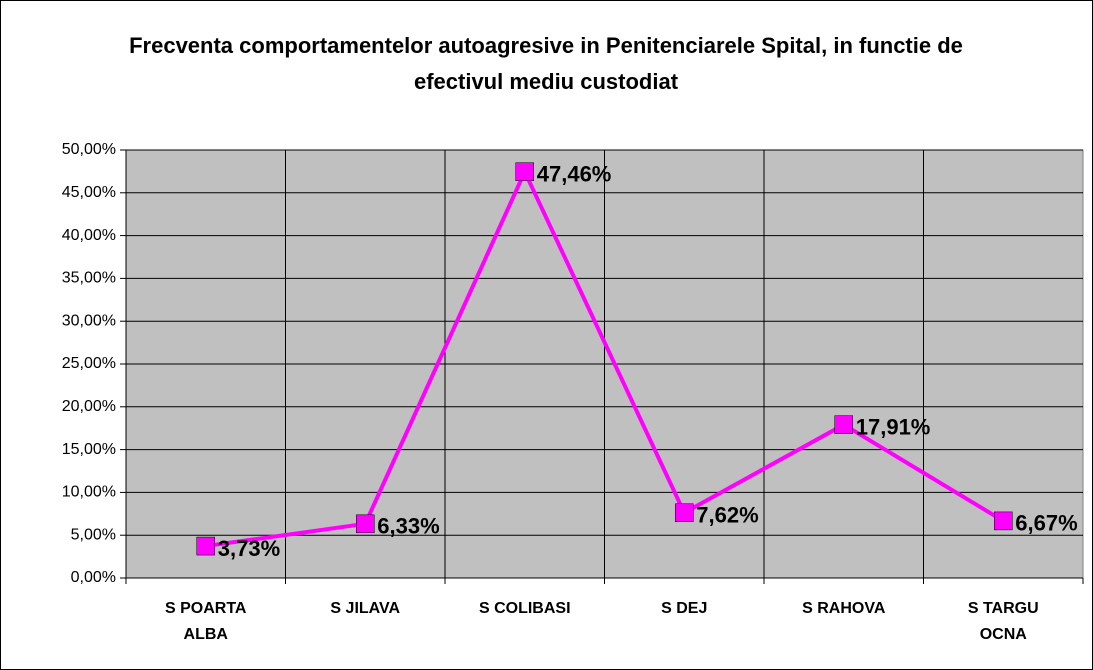  I want to click on y-tick-label: 40,00%, so click(89, 235).